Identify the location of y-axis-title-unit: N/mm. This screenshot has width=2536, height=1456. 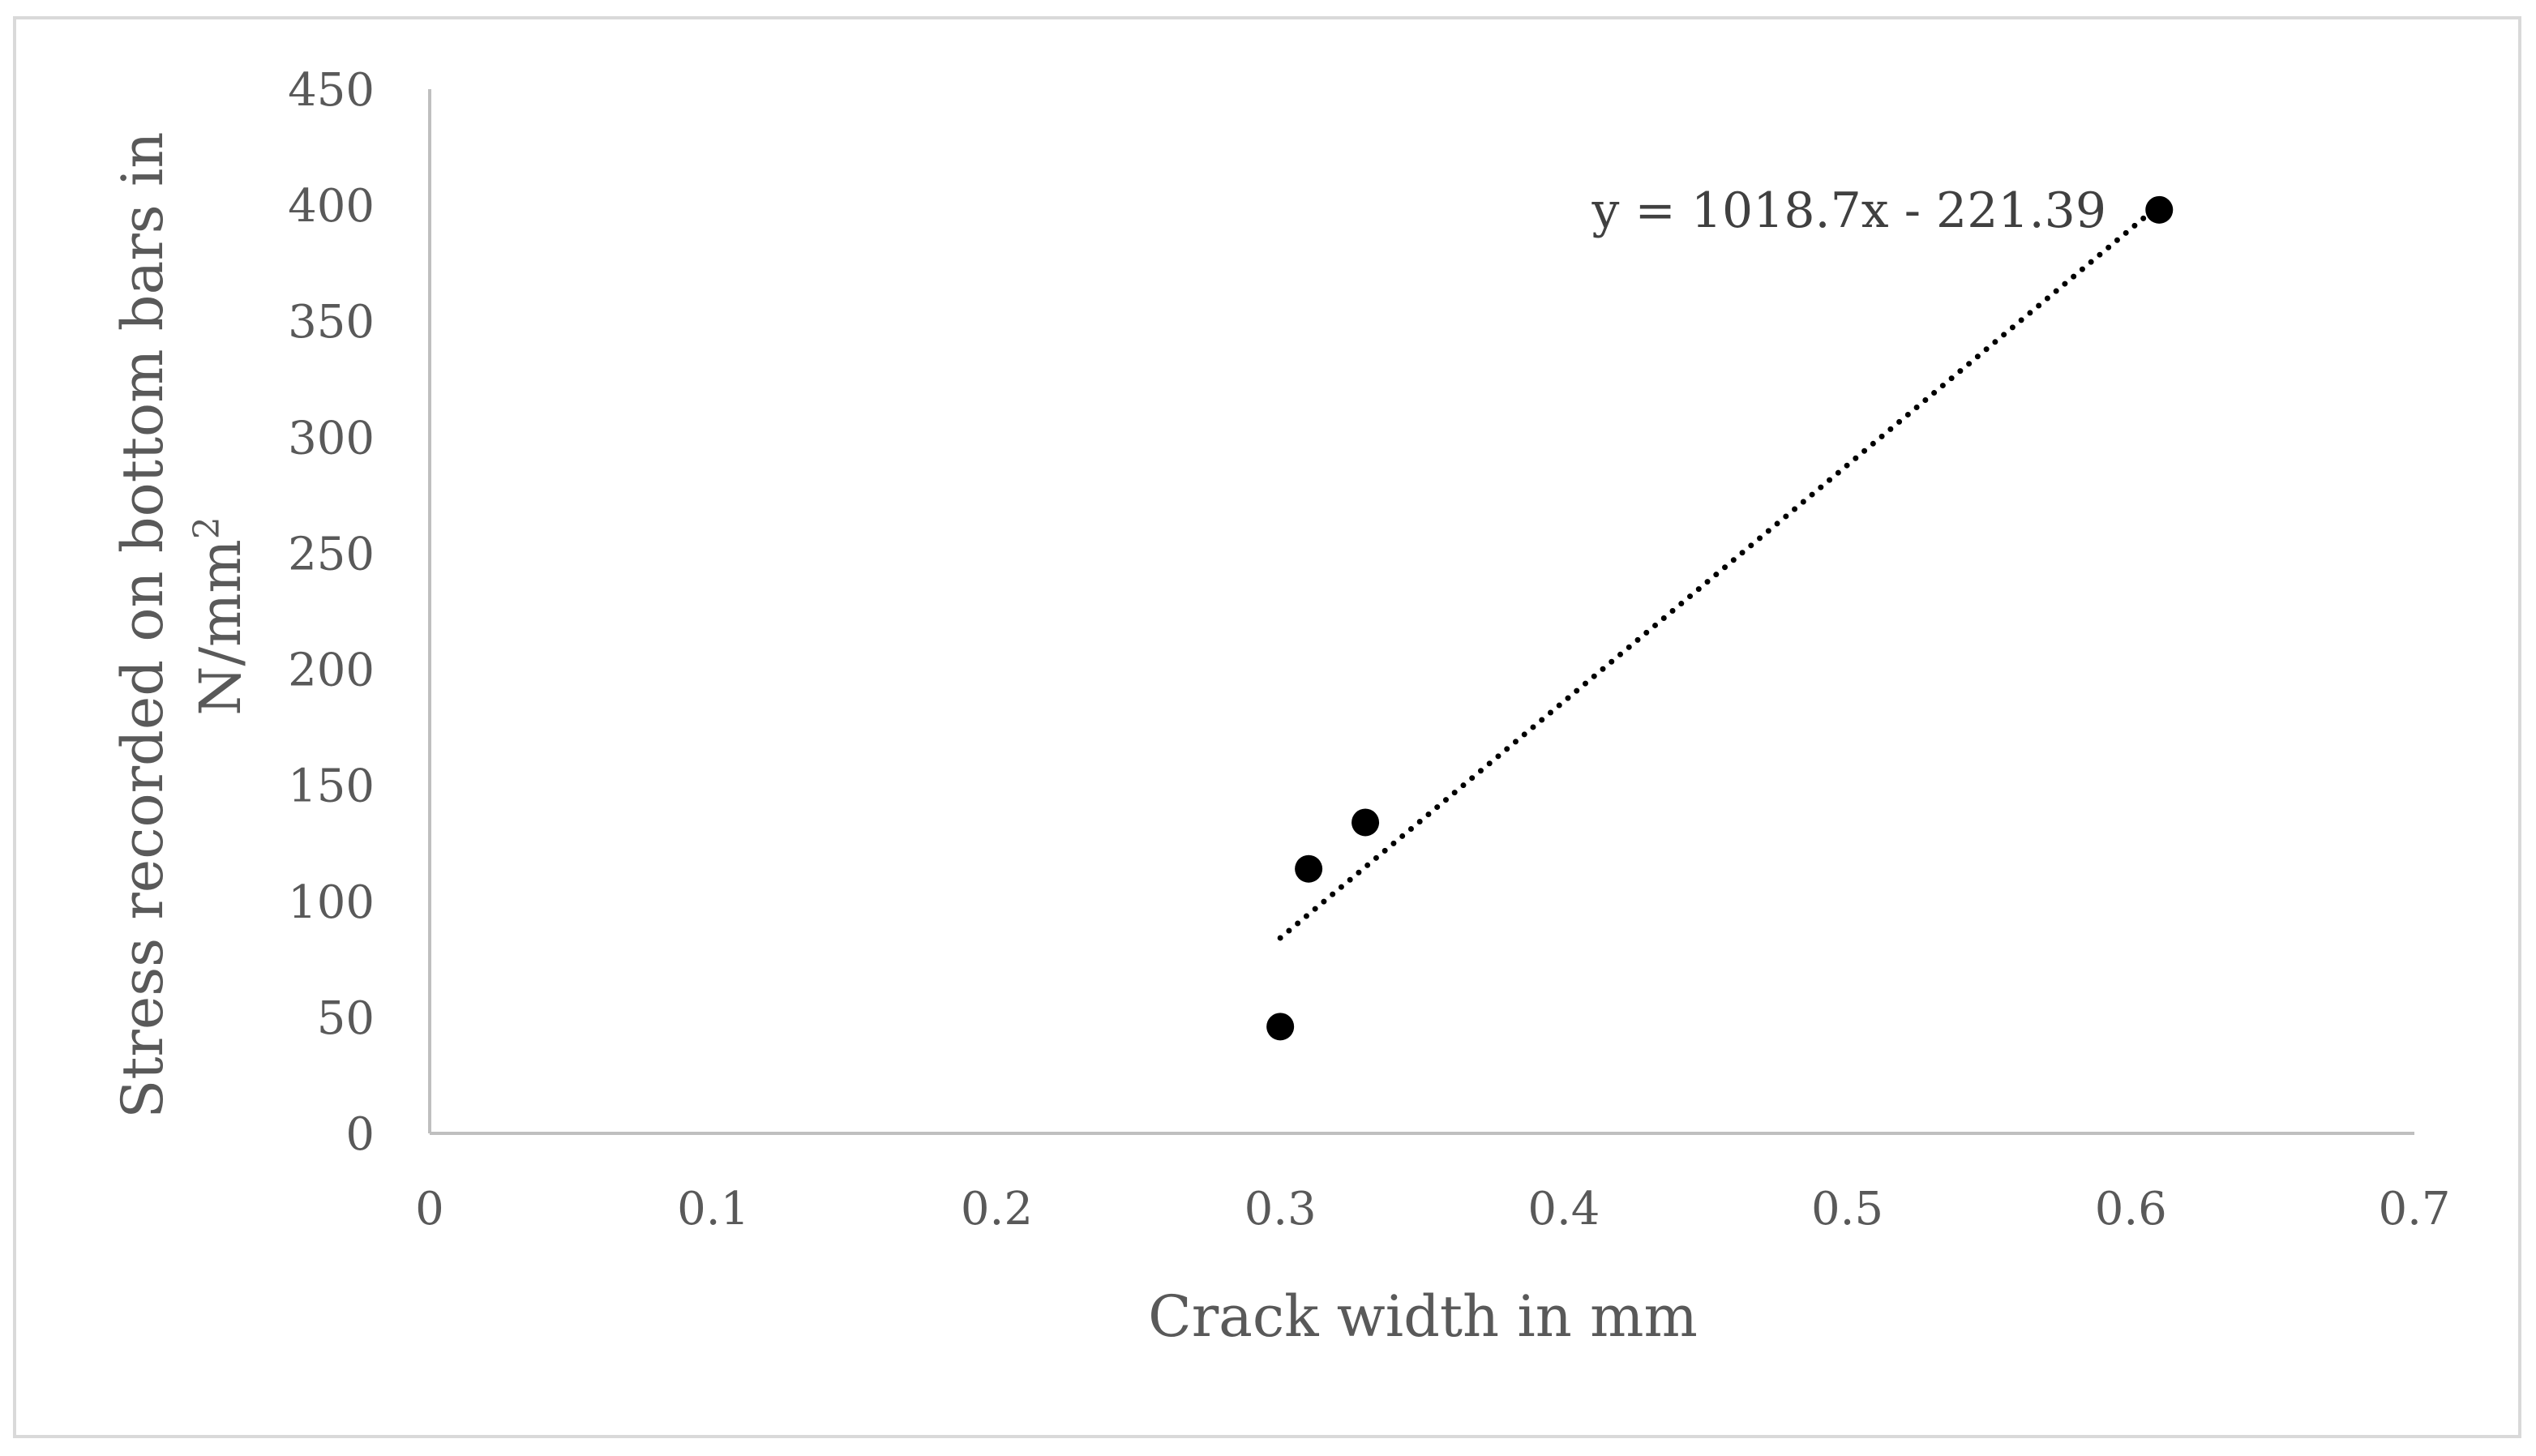
(220, 627).